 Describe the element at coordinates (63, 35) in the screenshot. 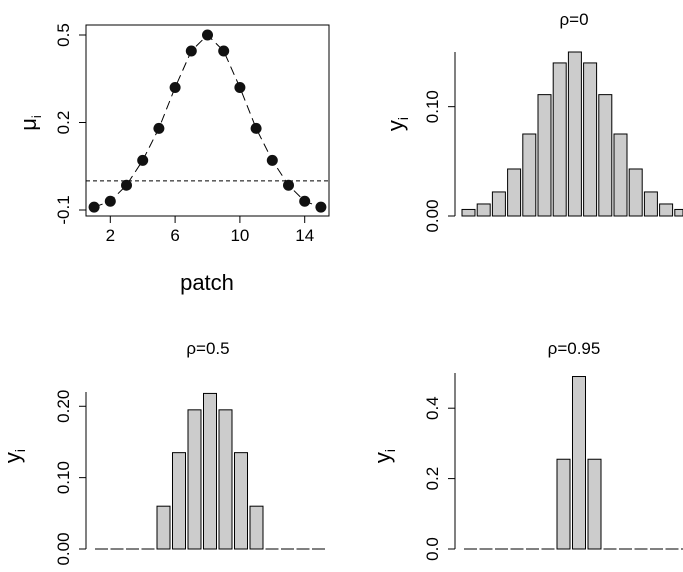

I see `y-tick-label: 0.5` at that location.